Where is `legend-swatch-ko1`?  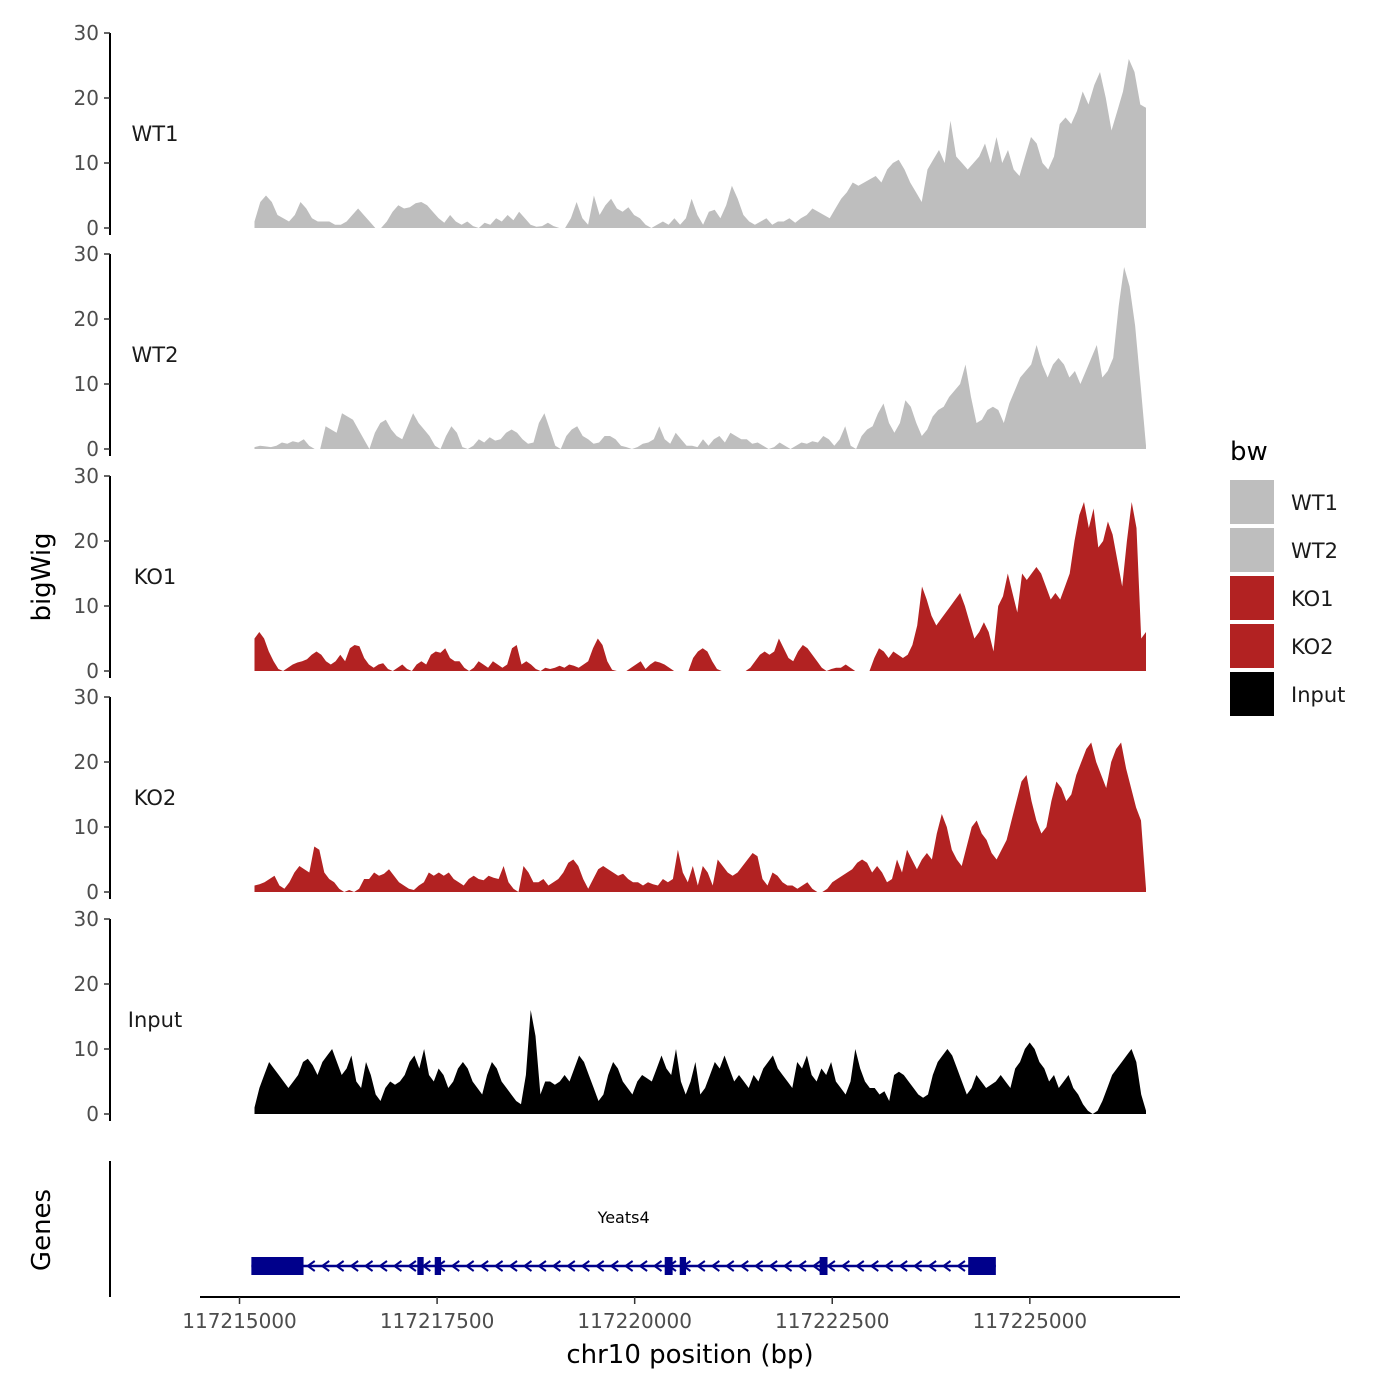
legend-swatch-ko1 is located at coordinates (1252, 598).